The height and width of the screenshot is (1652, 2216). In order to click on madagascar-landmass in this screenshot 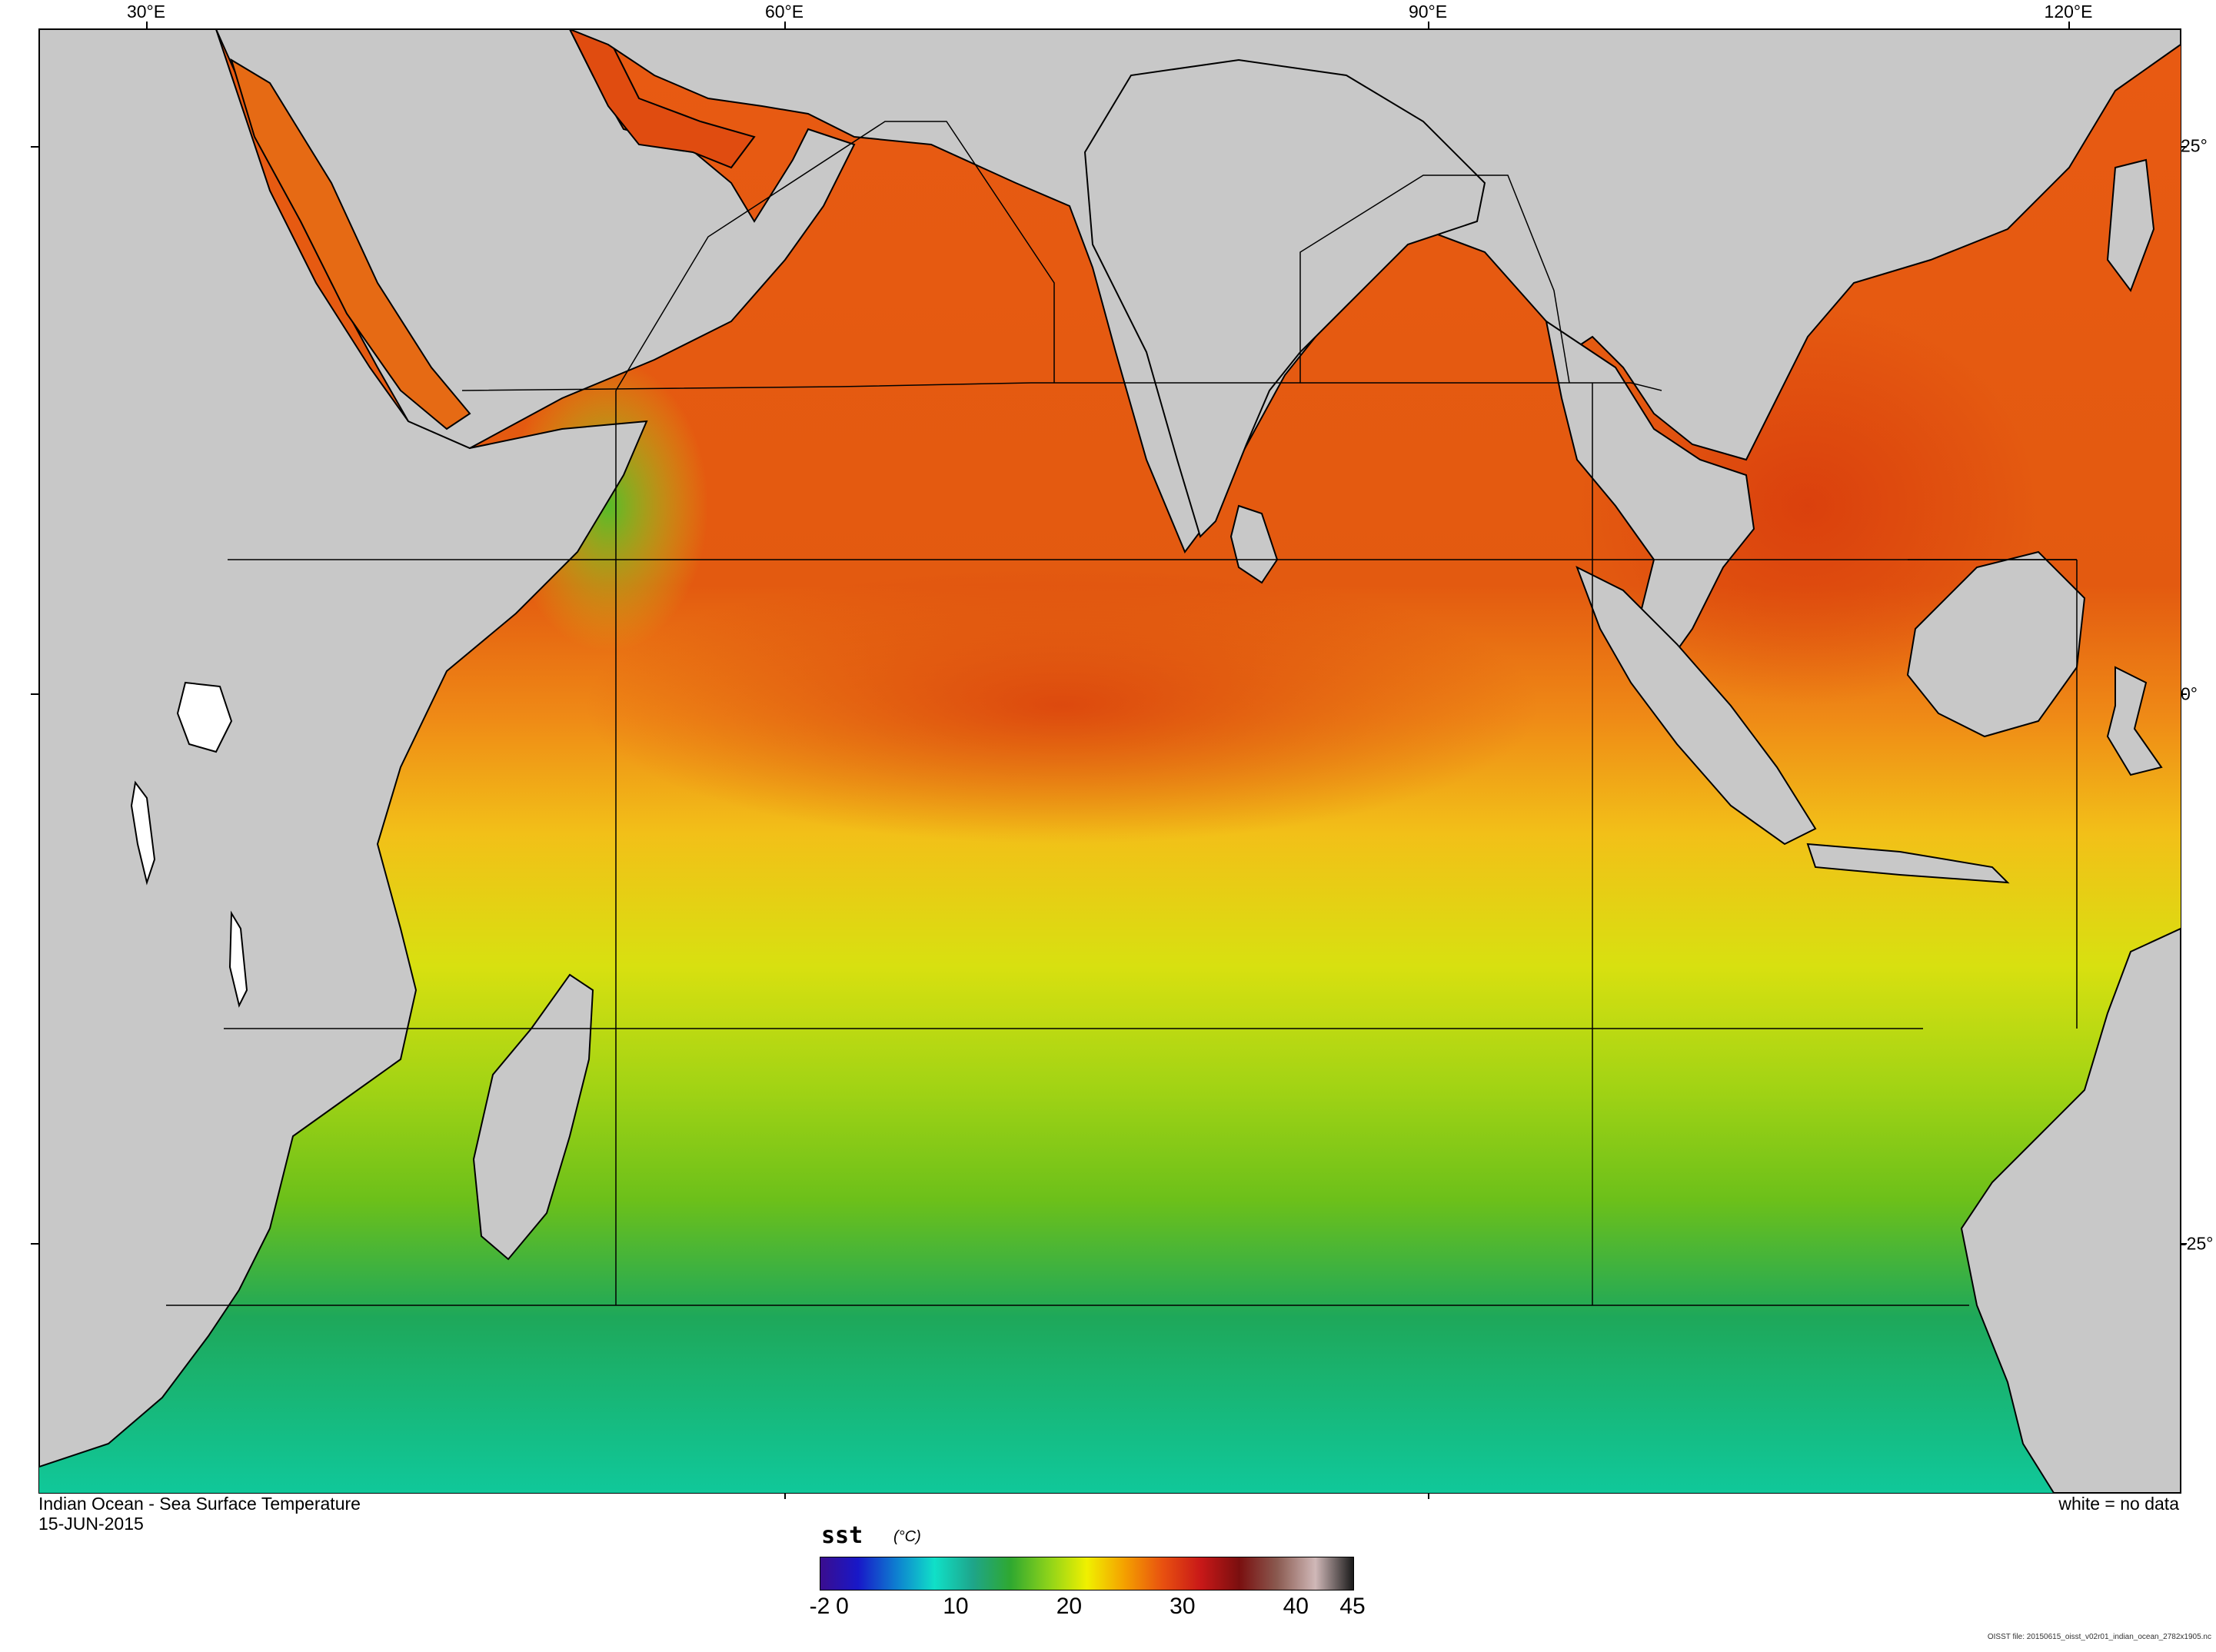, I will do `click(533, 1117)`.